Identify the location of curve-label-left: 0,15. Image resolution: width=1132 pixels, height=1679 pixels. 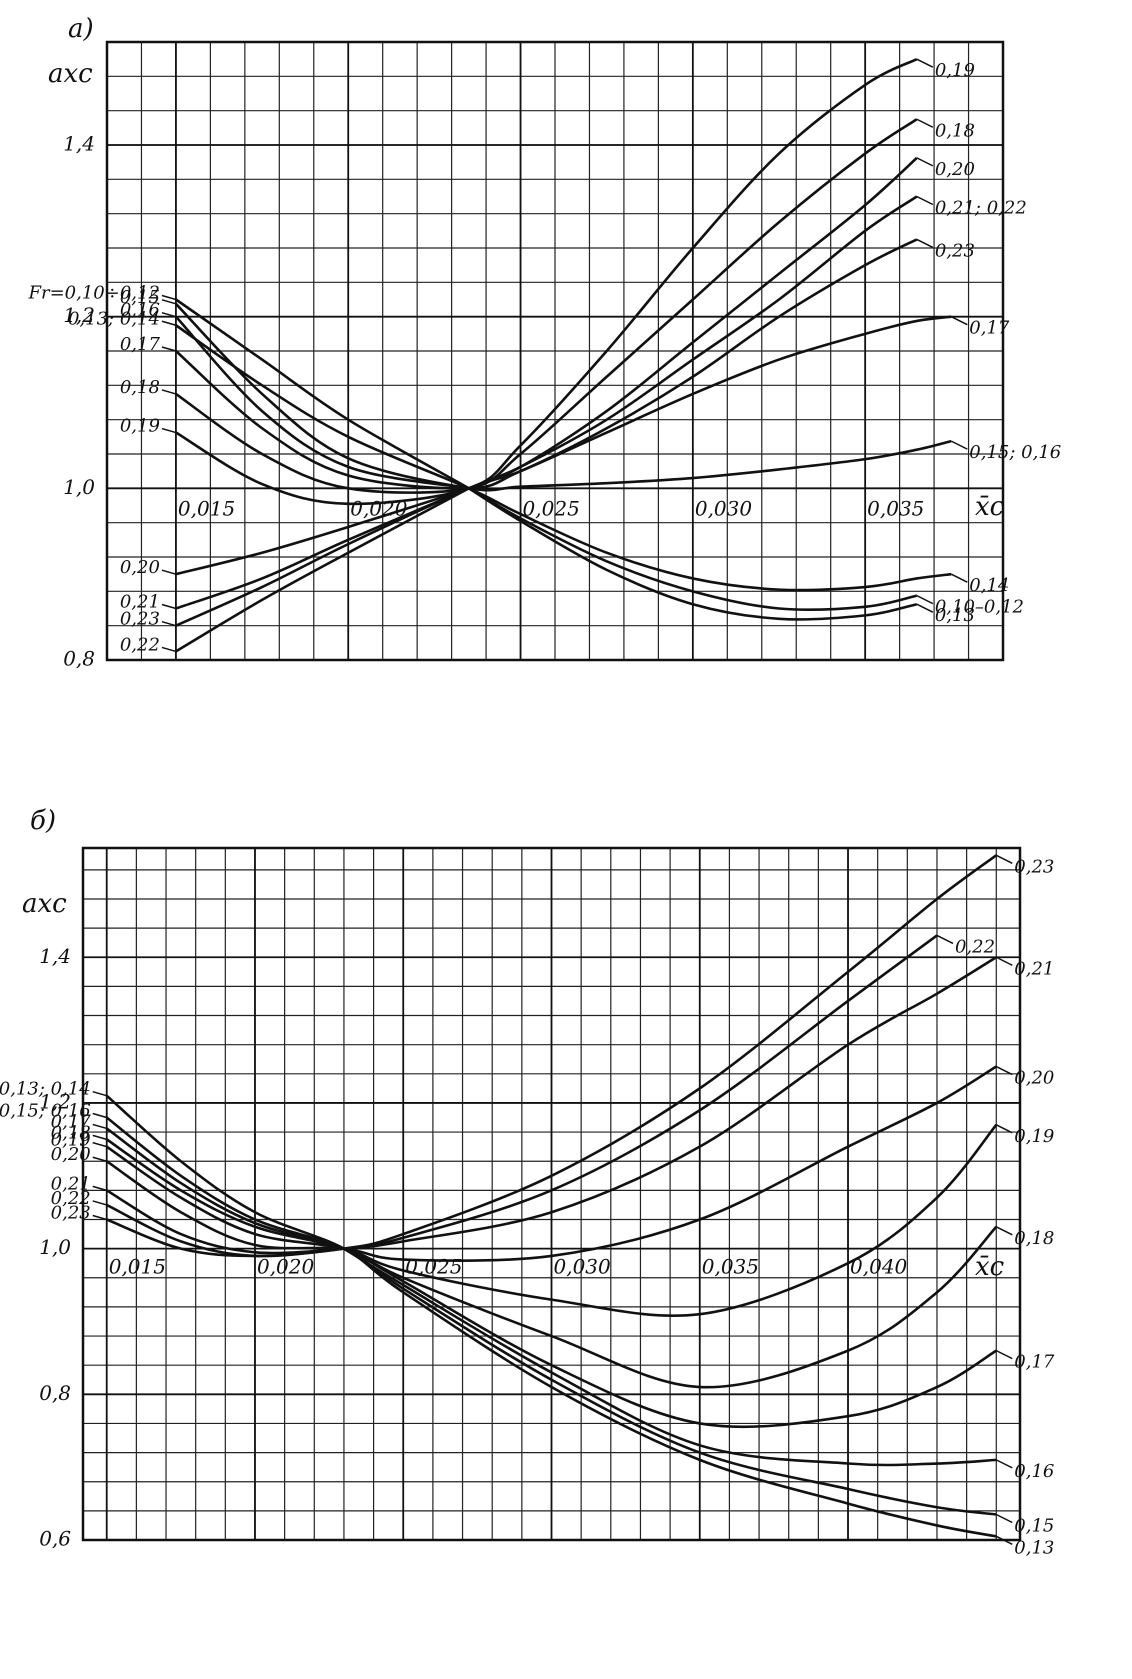
(140, 297).